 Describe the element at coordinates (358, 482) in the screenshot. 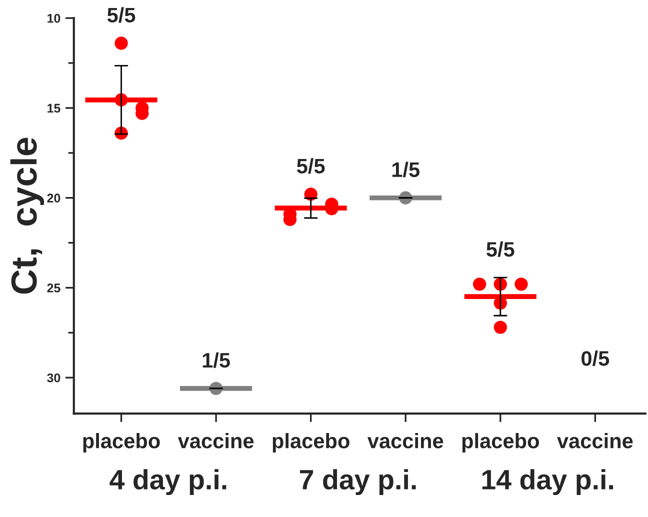

I see `text: 7 day p.i.` at that location.